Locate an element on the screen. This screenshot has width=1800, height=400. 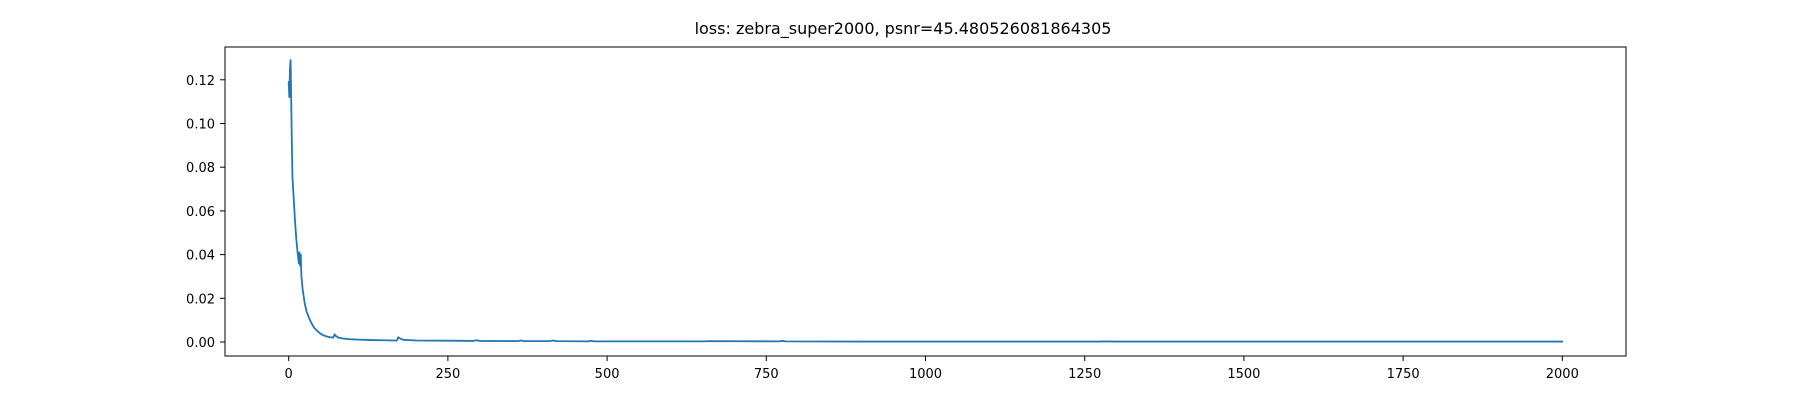
x-tick-label: 1750 is located at coordinates (1403, 374).